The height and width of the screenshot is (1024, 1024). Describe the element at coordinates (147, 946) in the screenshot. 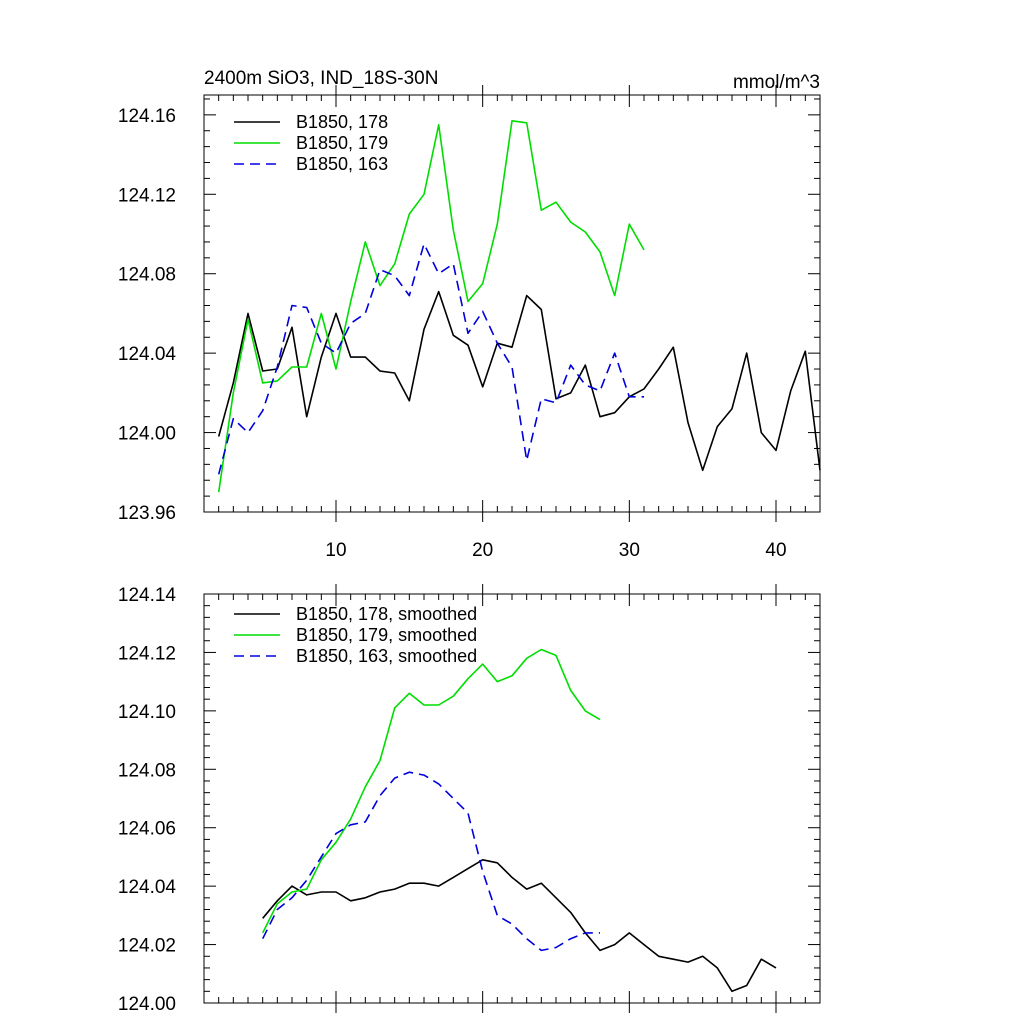

I see `y-tick-label: 124.02` at that location.